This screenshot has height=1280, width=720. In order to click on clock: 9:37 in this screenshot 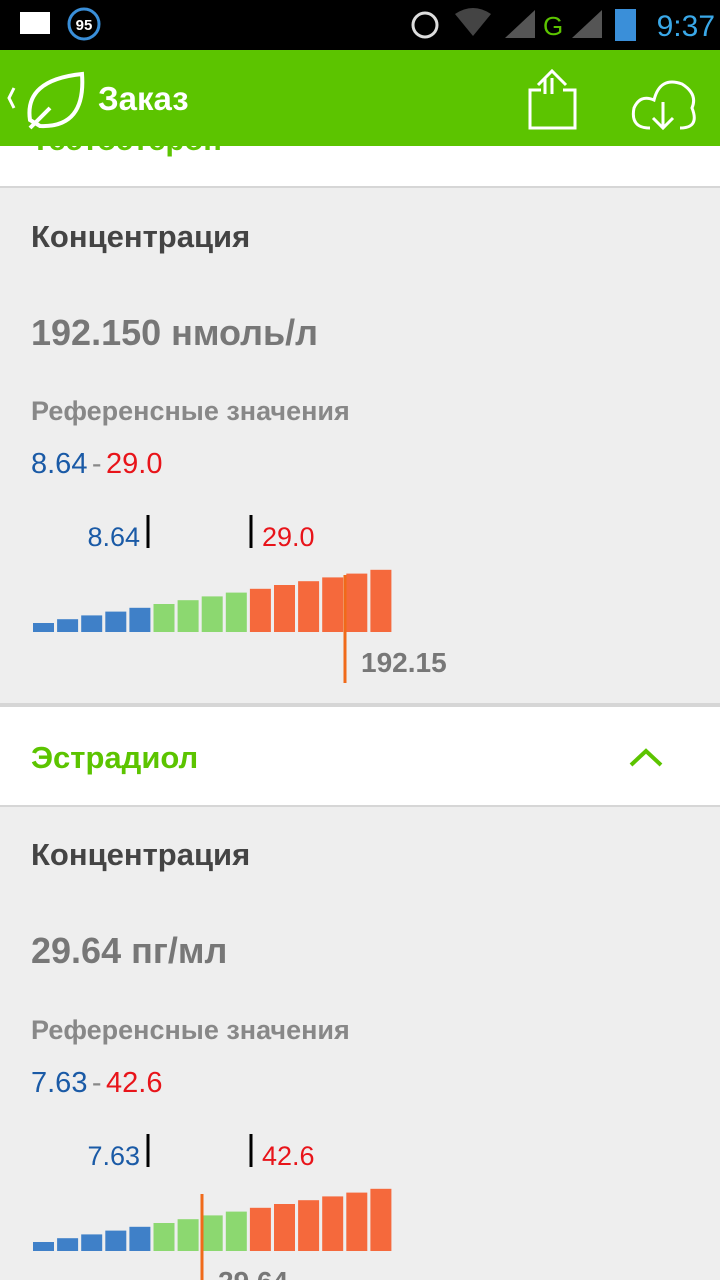, I will do `click(686, 26)`.